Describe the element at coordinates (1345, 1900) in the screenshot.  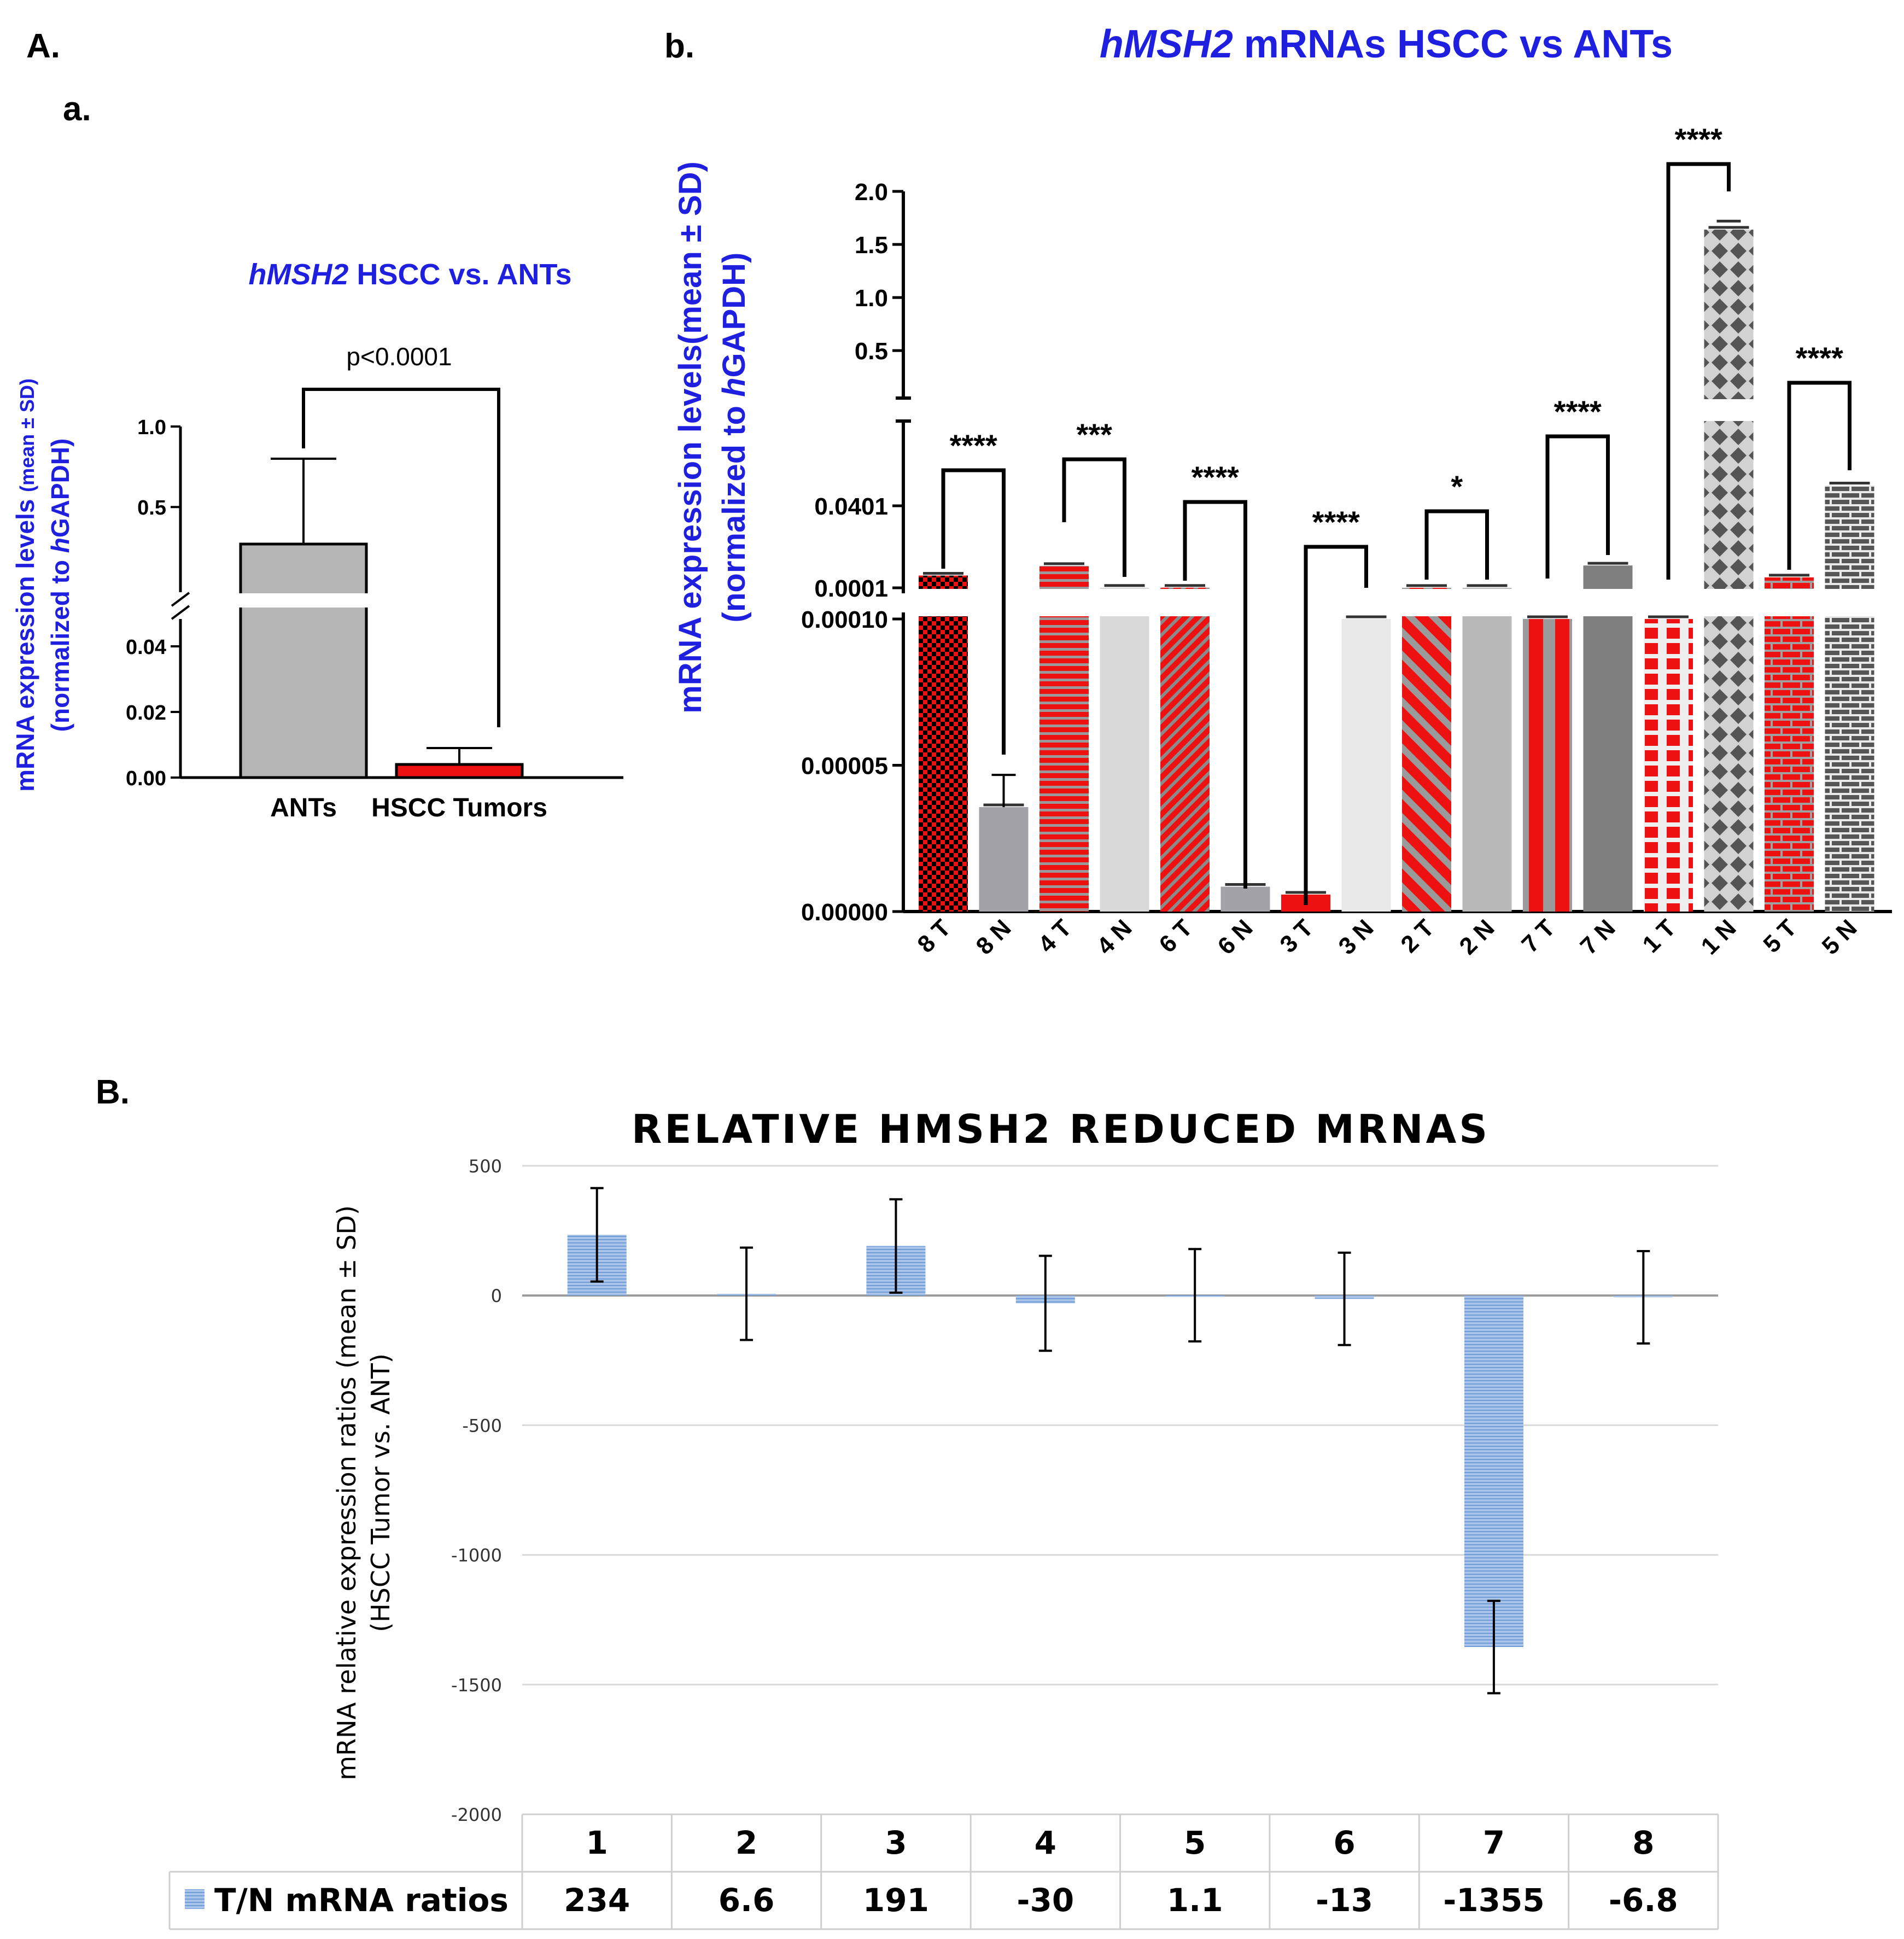
I see `data-label: -13` at that location.